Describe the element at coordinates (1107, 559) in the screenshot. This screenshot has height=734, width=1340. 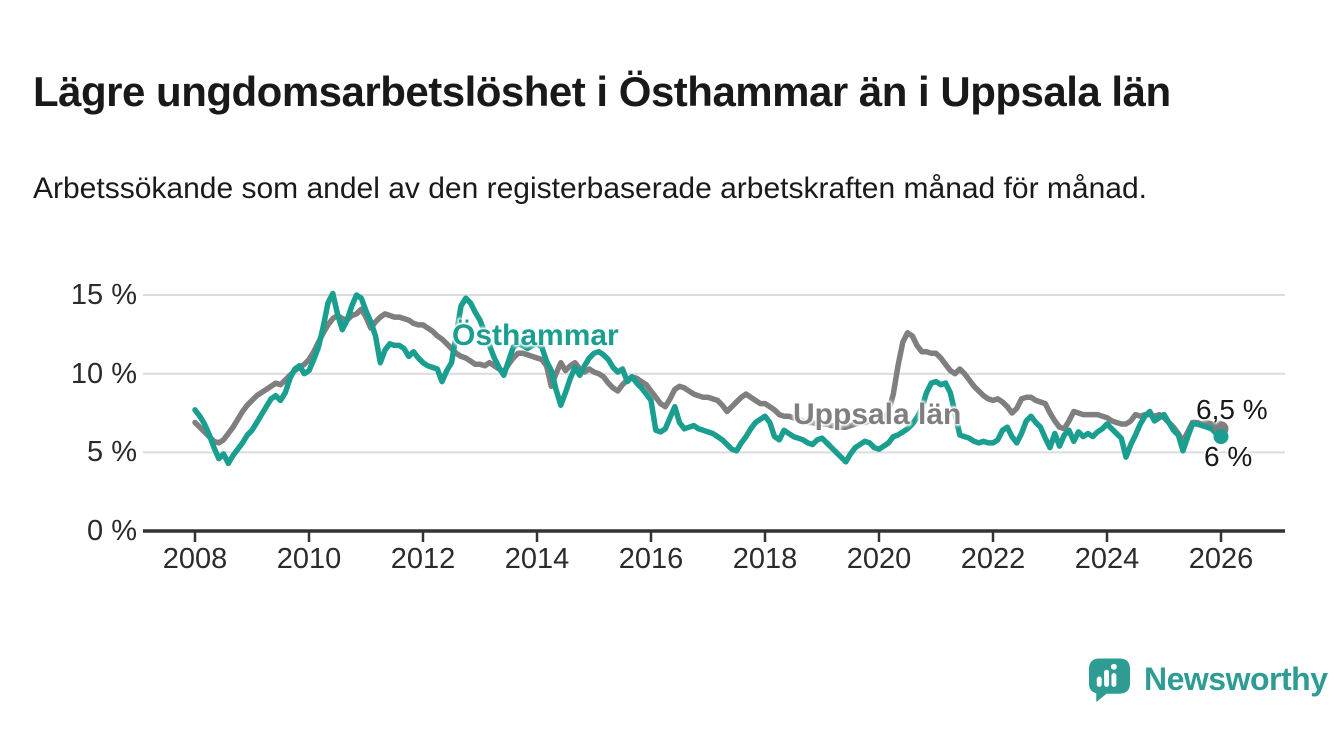
I see `x-axis-tick-label: 2024` at that location.